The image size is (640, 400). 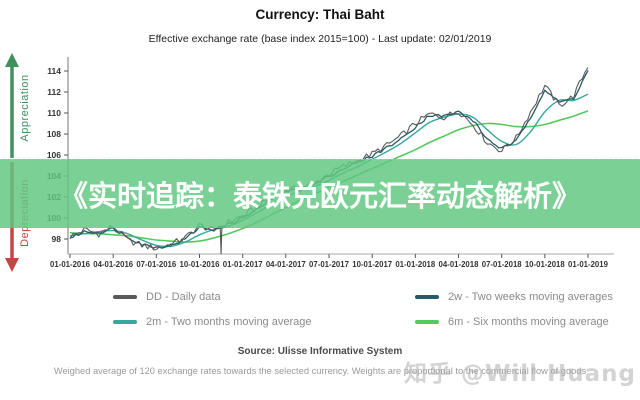 I want to click on x-tick-label: 01-01-2018, so click(x=415, y=264).